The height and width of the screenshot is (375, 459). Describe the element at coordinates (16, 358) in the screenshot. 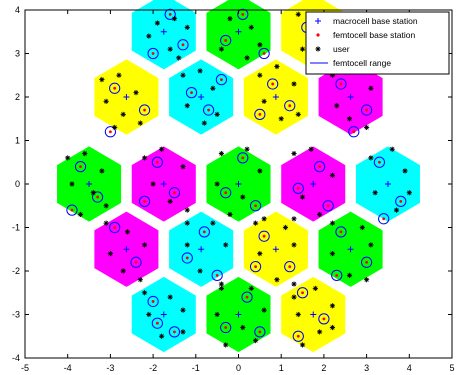

I see `y-tick-label: -4` at that location.